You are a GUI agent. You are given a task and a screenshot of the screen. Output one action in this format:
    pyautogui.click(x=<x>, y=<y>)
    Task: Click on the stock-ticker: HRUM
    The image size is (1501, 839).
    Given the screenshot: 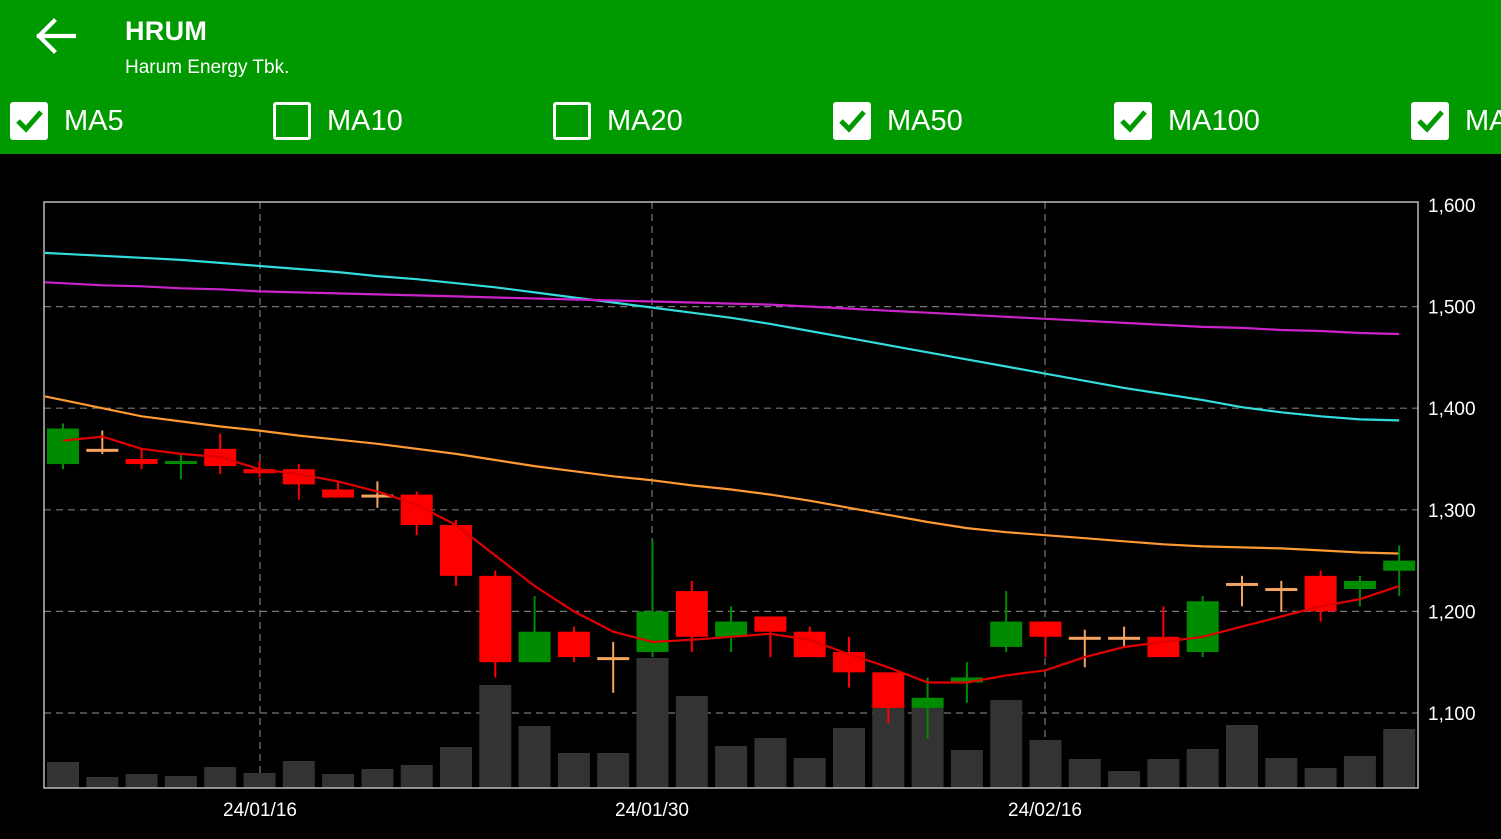 What is the action you would take?
    pyautogui.click(x=166, y=31)
    